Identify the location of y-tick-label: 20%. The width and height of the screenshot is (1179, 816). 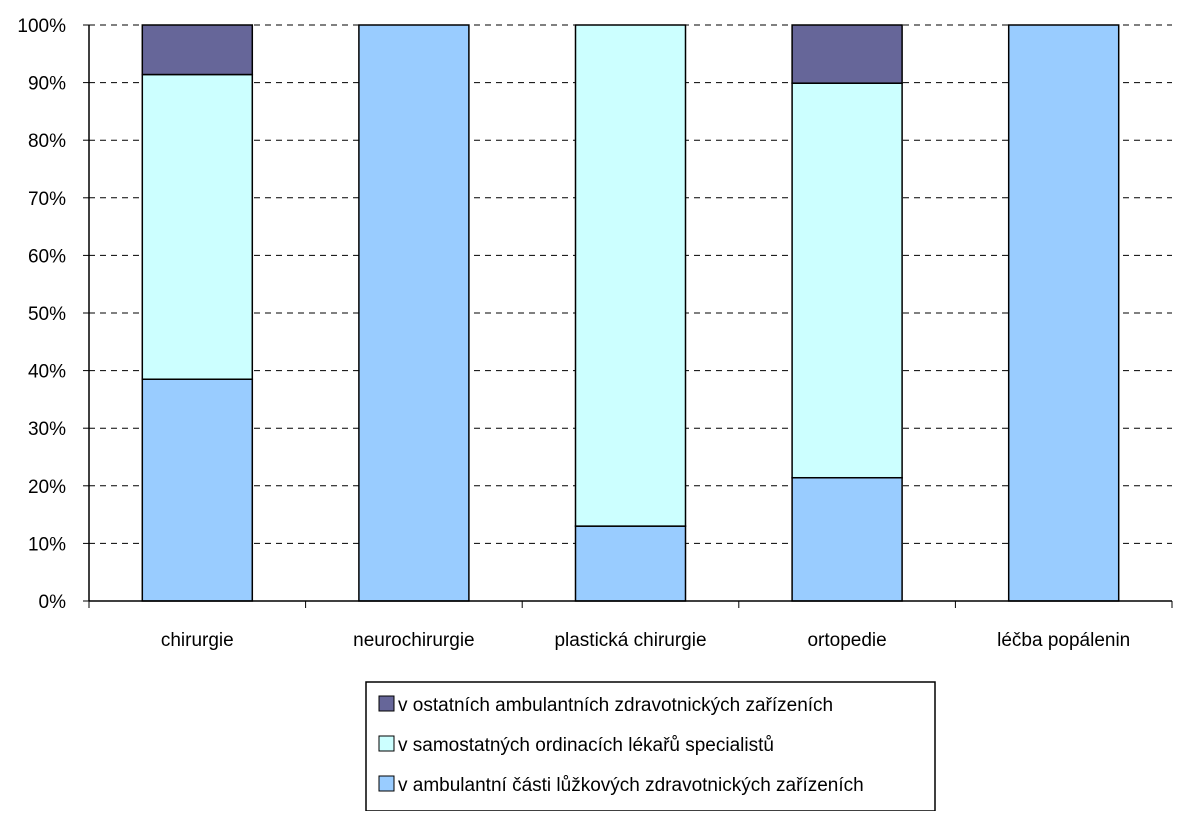
(47, 487).